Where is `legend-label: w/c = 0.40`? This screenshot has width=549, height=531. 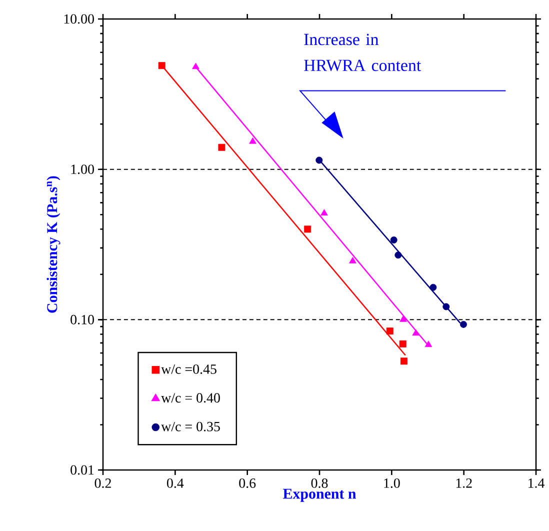
legend-label: w/c = 0.40 is located at coordinates (190, 398).